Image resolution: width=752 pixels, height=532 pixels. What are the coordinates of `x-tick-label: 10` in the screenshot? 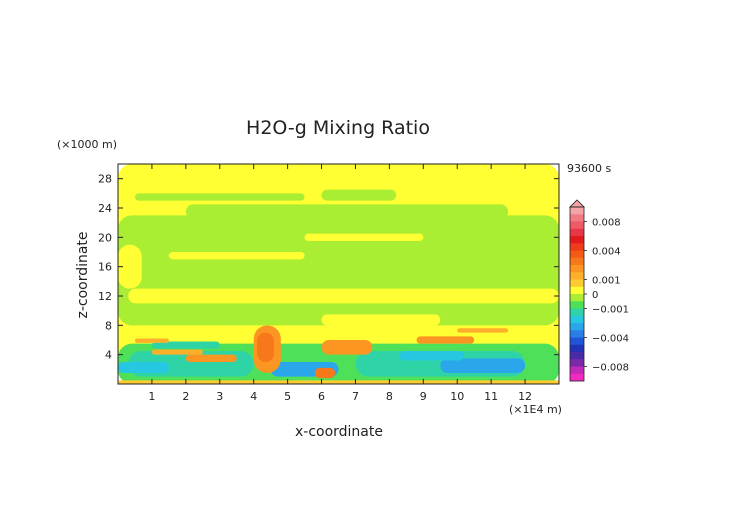 It's located at (457, 396).